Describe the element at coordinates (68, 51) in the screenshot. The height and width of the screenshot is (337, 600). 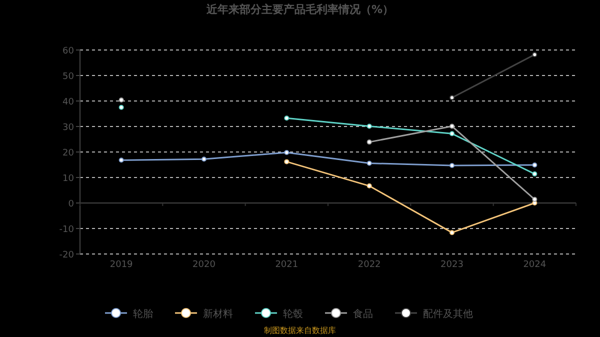
I see `y-tick-label: 60` at that location.